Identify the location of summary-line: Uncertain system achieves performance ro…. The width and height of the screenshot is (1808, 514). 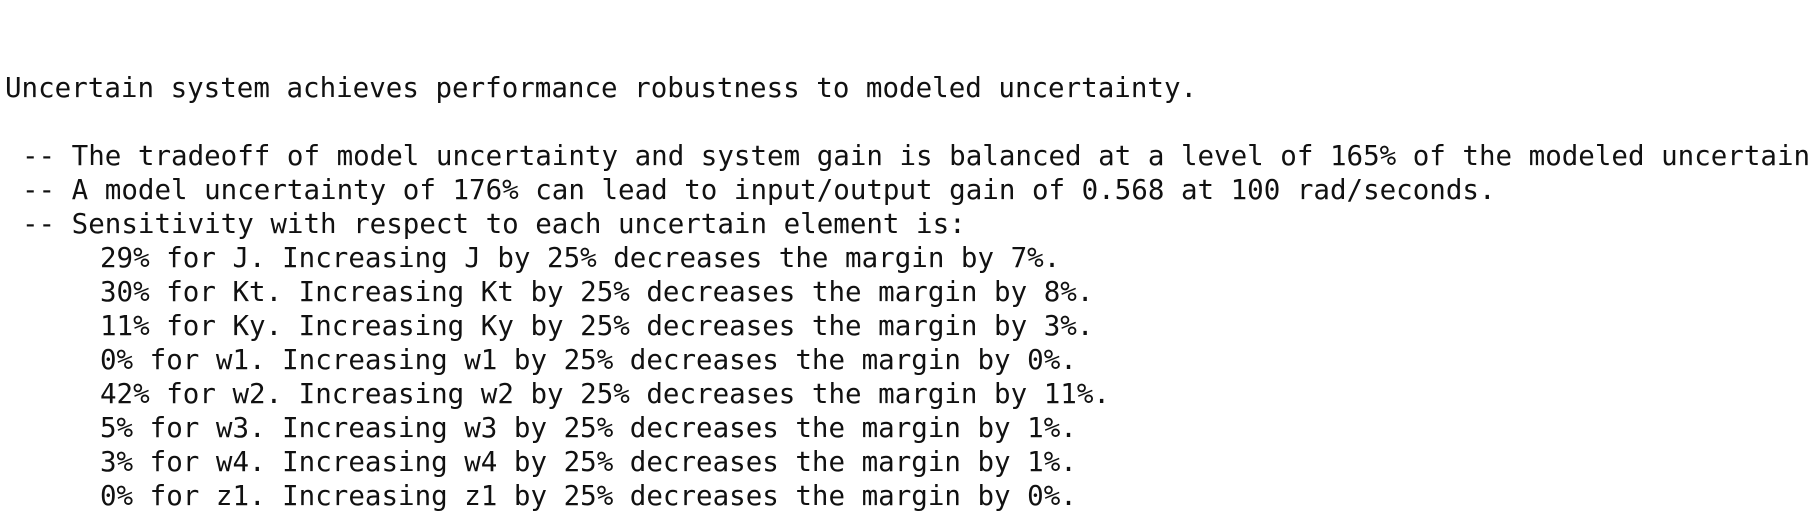
(601, 88).